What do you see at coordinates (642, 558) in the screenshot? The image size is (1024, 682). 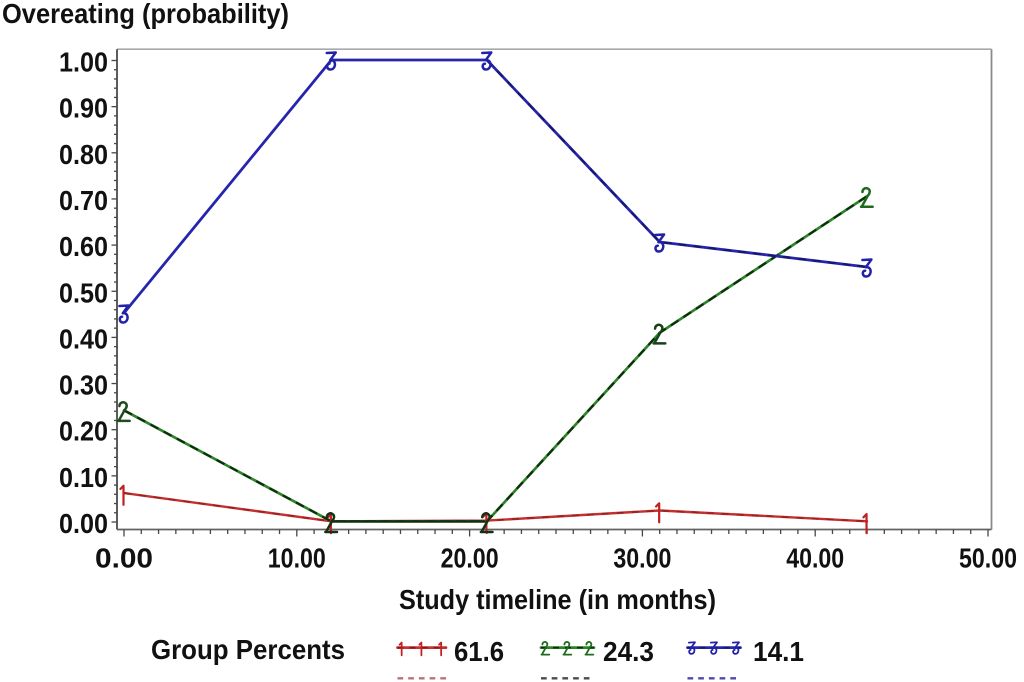 I see `svg-text: 30.00` at bounding box center [642, 558].